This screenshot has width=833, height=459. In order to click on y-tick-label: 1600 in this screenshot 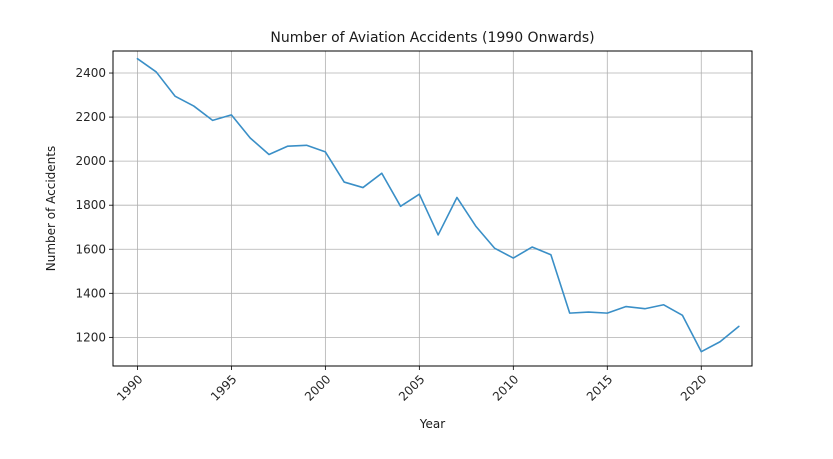, I will do `click(90, 249)`.